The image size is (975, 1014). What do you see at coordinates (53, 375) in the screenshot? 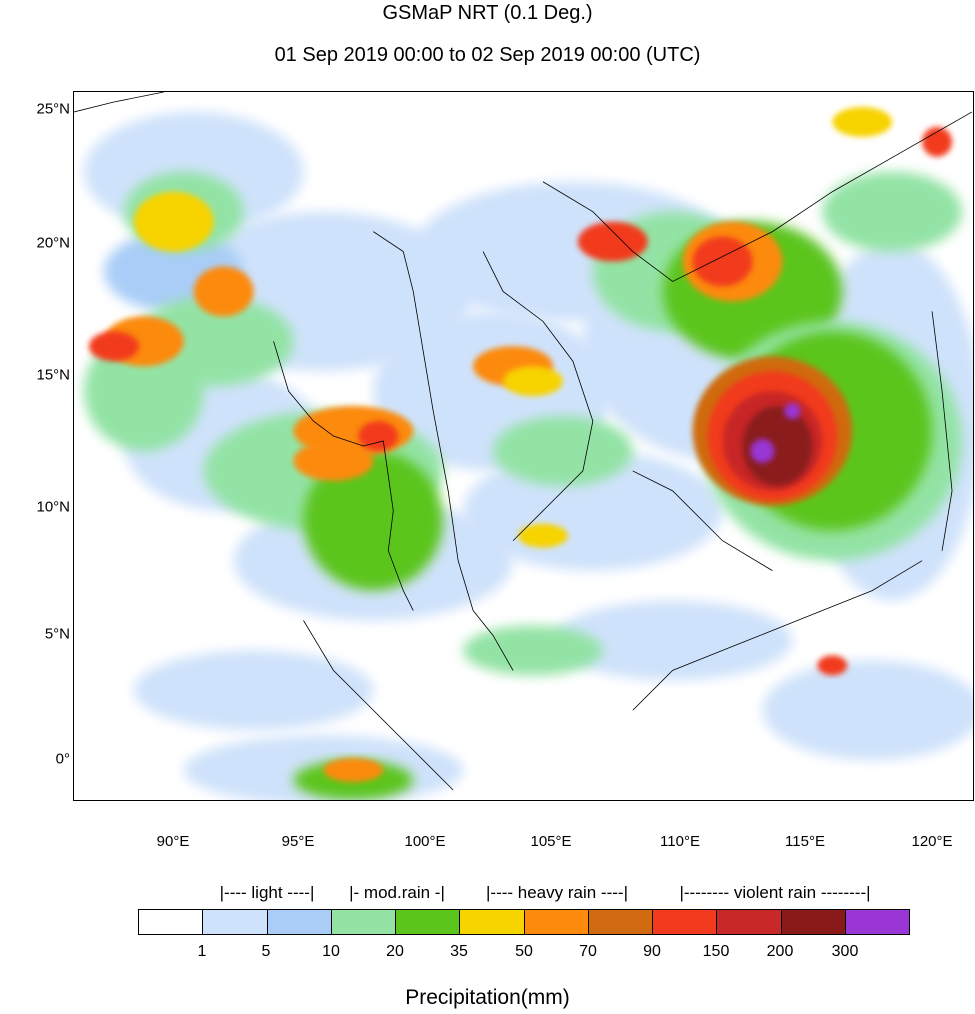
I see `lat-tick-15n: 15°N` at bounding box center [53, 375].